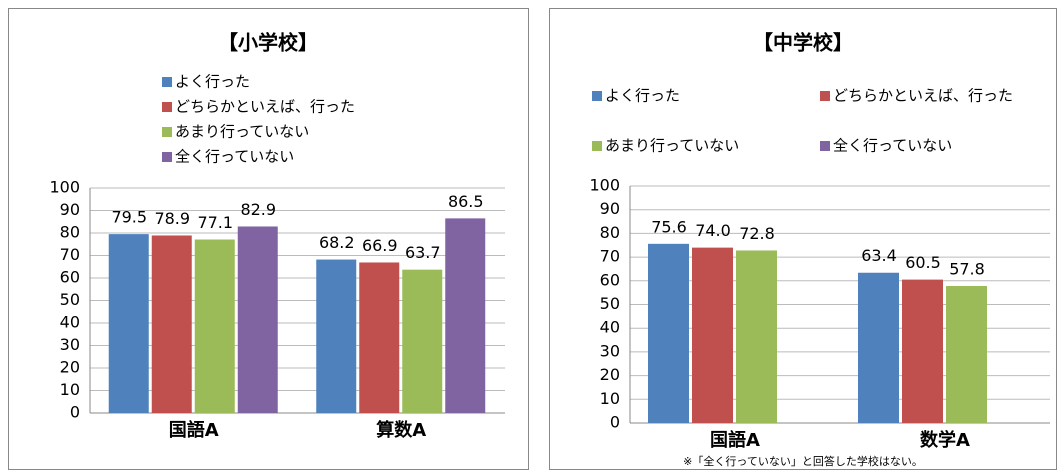 The width and height of the screenshot is (1064, 476). I want to click on data-label: 82.9, so click(258, 209).